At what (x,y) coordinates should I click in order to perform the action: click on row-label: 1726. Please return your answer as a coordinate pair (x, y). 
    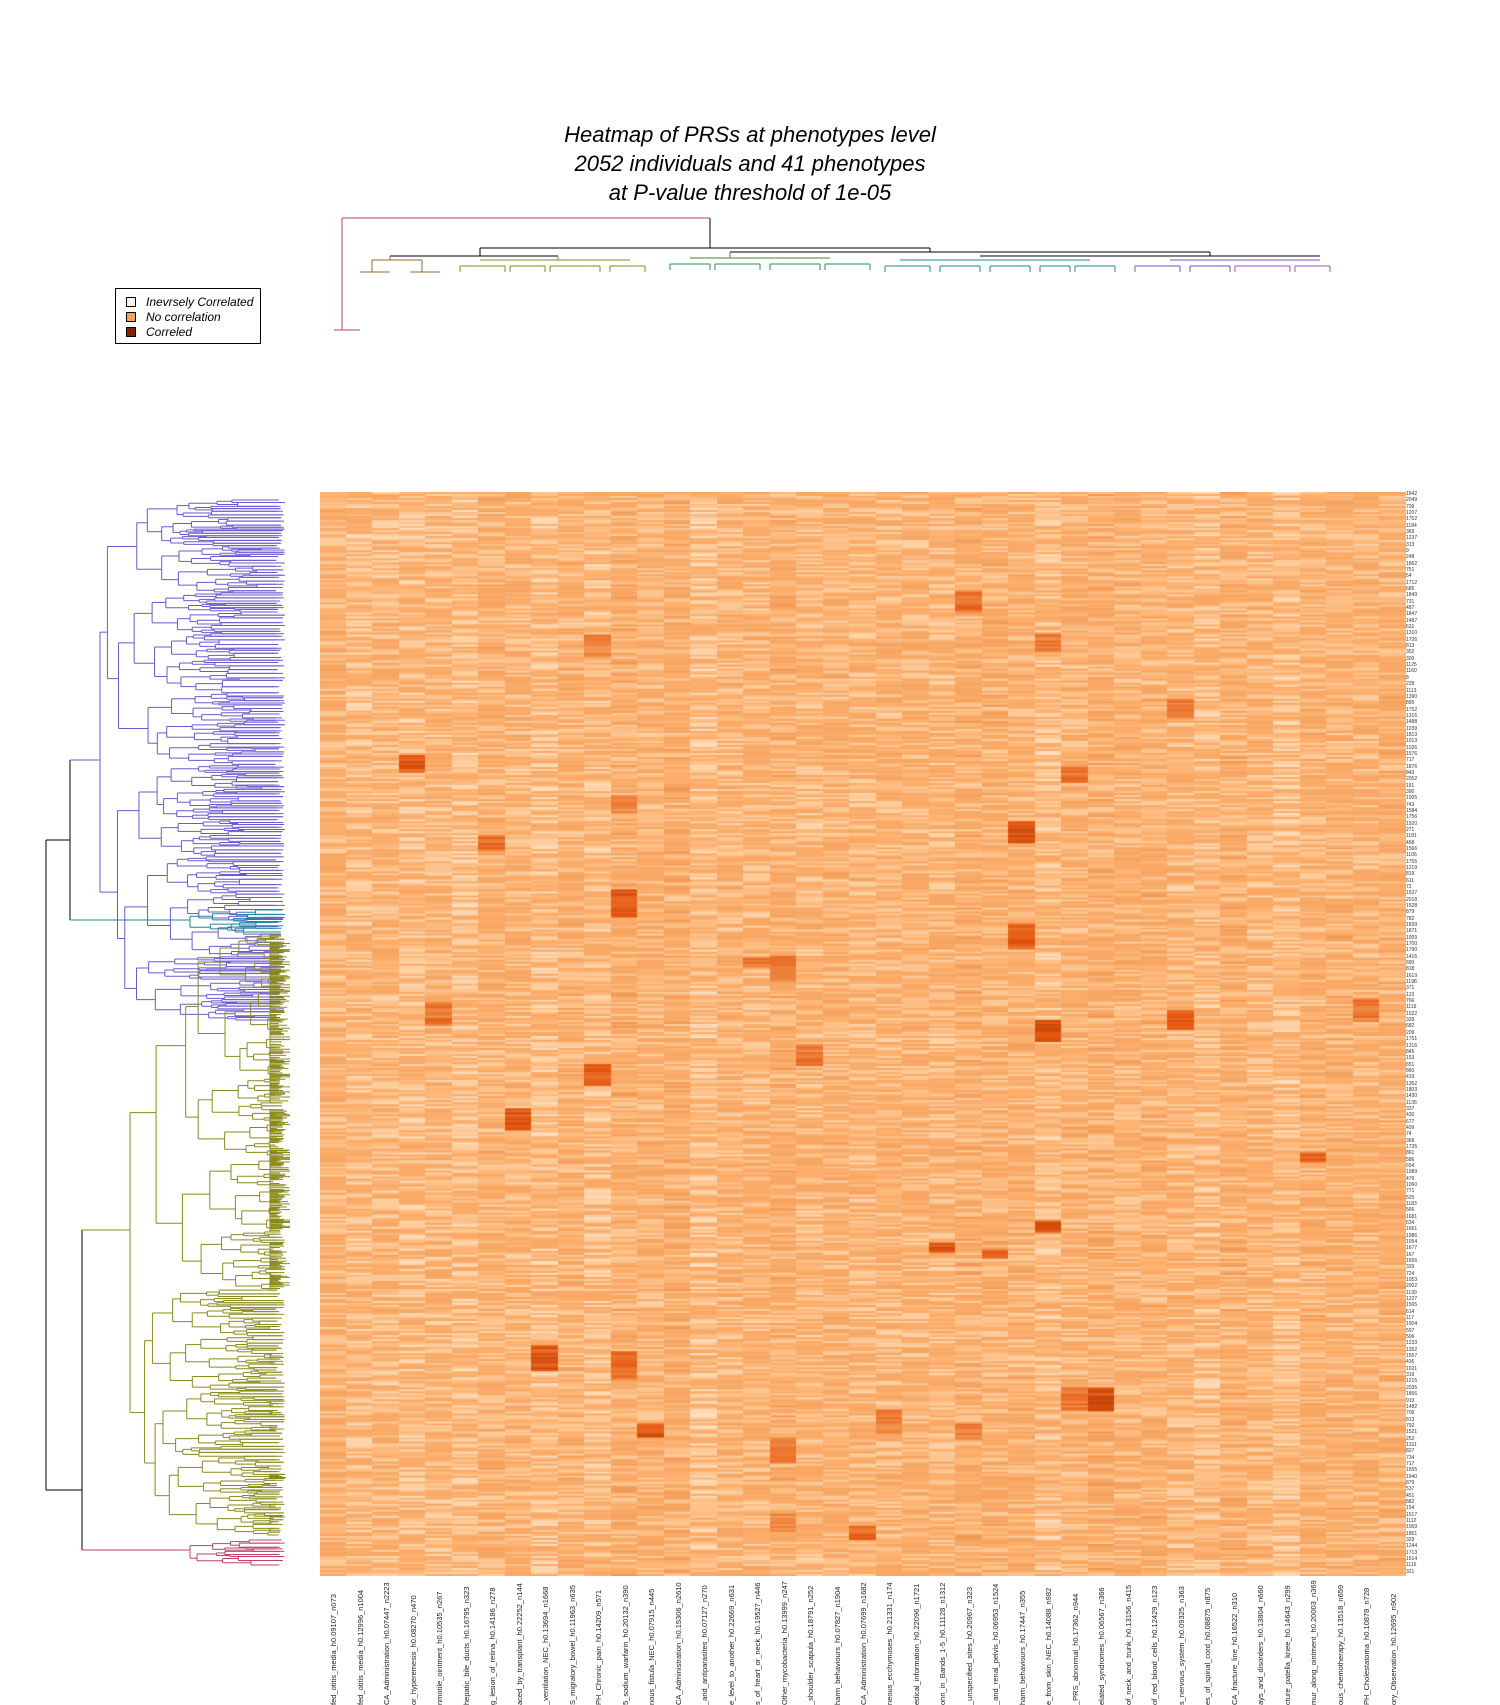
    Looking at the image, I should click on (1412, 639).